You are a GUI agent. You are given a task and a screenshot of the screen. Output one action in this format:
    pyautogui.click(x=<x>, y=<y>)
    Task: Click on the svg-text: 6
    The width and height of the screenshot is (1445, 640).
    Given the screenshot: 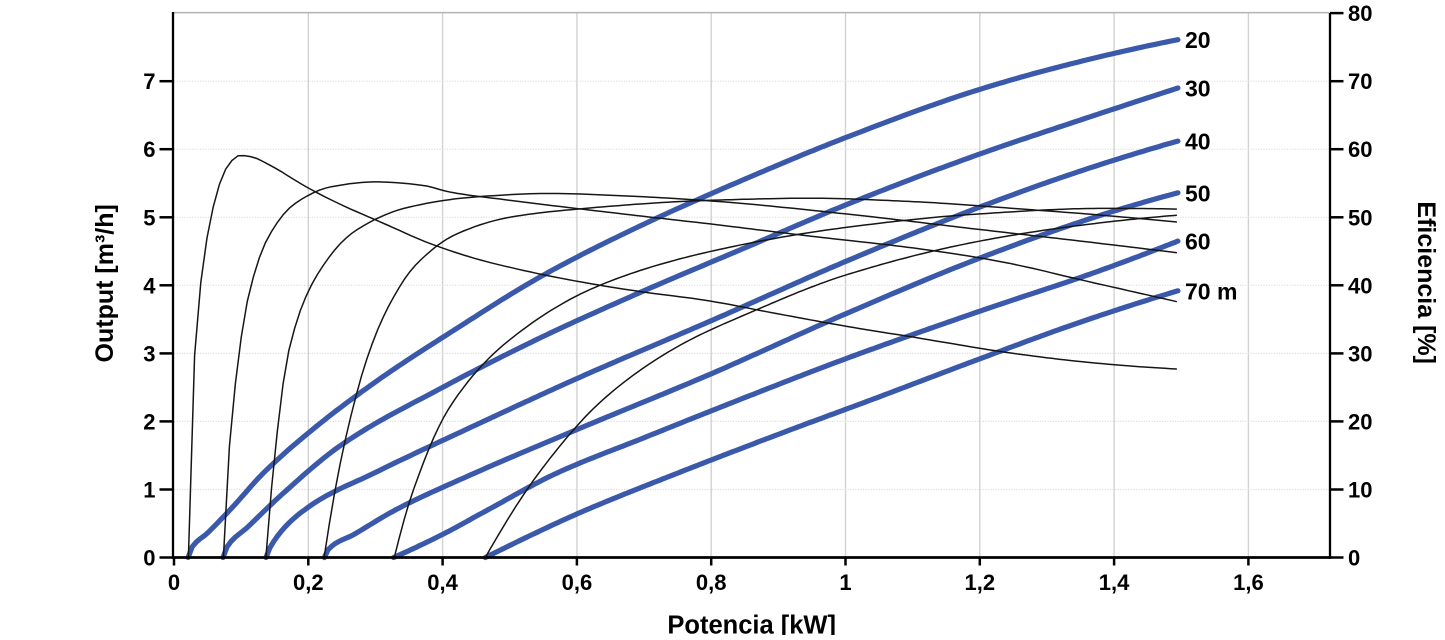 What is the action you would take?
    pyautogui.click(x=149, y=149)
    